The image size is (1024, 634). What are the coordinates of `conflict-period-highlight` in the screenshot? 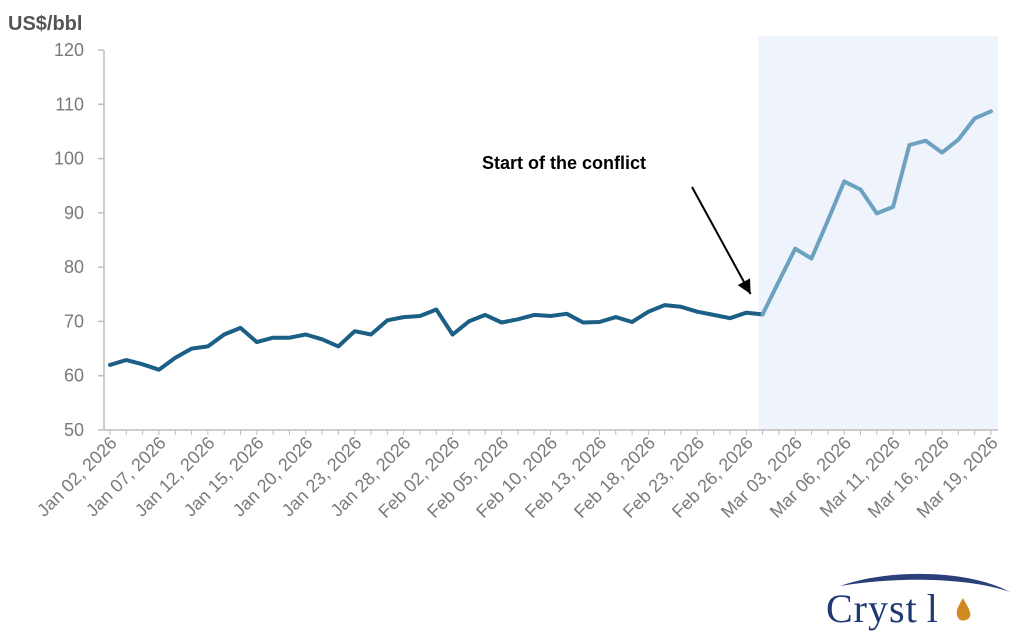 It's located at (878, 233).